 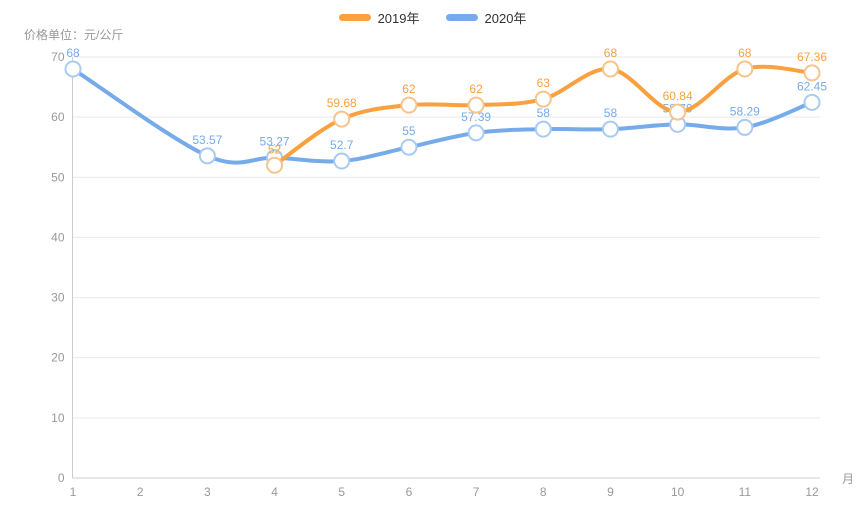 I want to click on x-tick-label: 6, so click(x=409, y=492).